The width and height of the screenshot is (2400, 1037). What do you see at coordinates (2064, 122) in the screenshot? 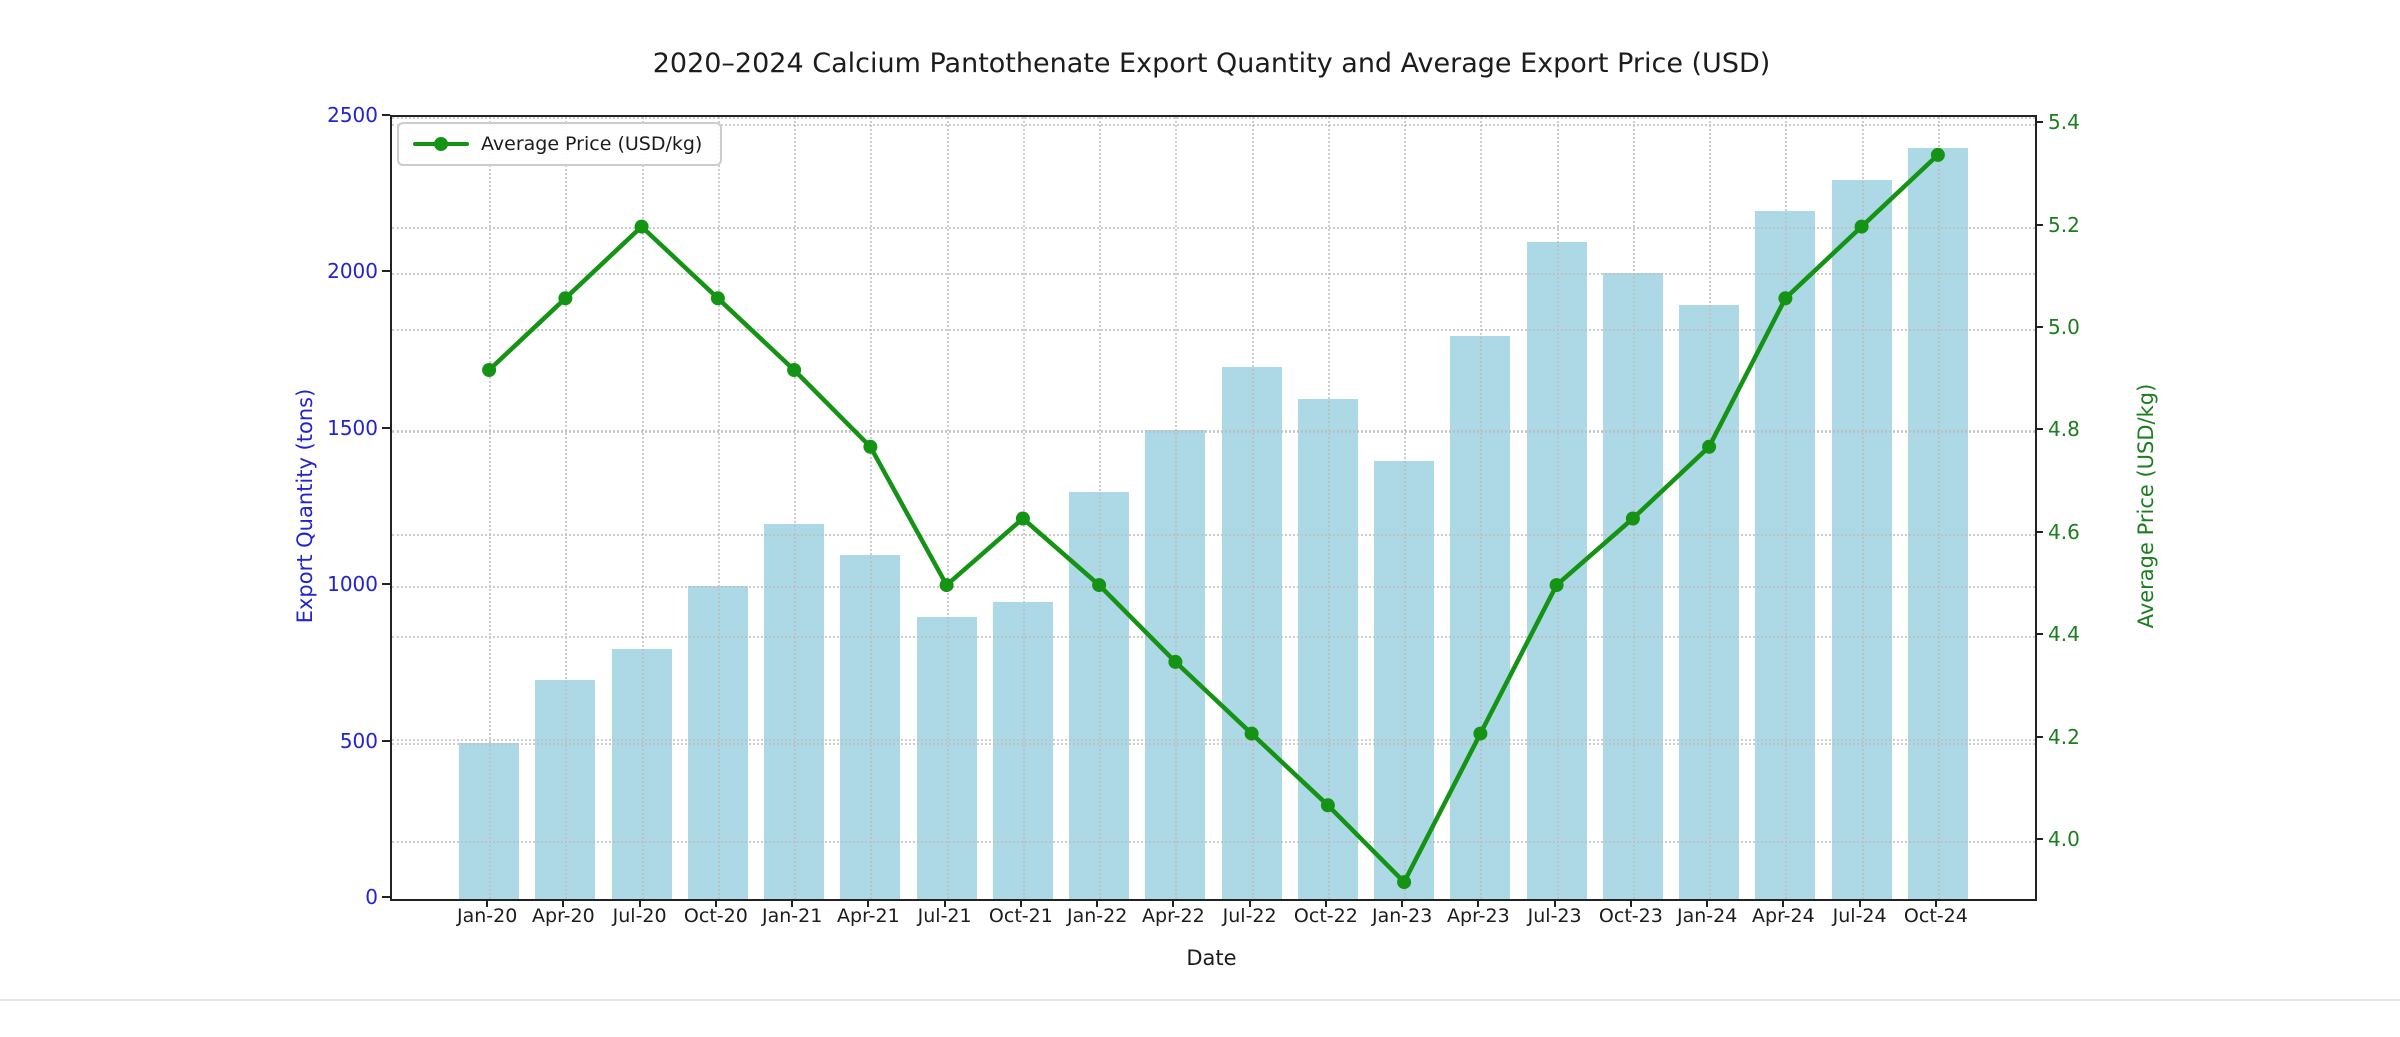
I see `ytick-right-5.4: 5.4` at bounding box center [2064, 122].